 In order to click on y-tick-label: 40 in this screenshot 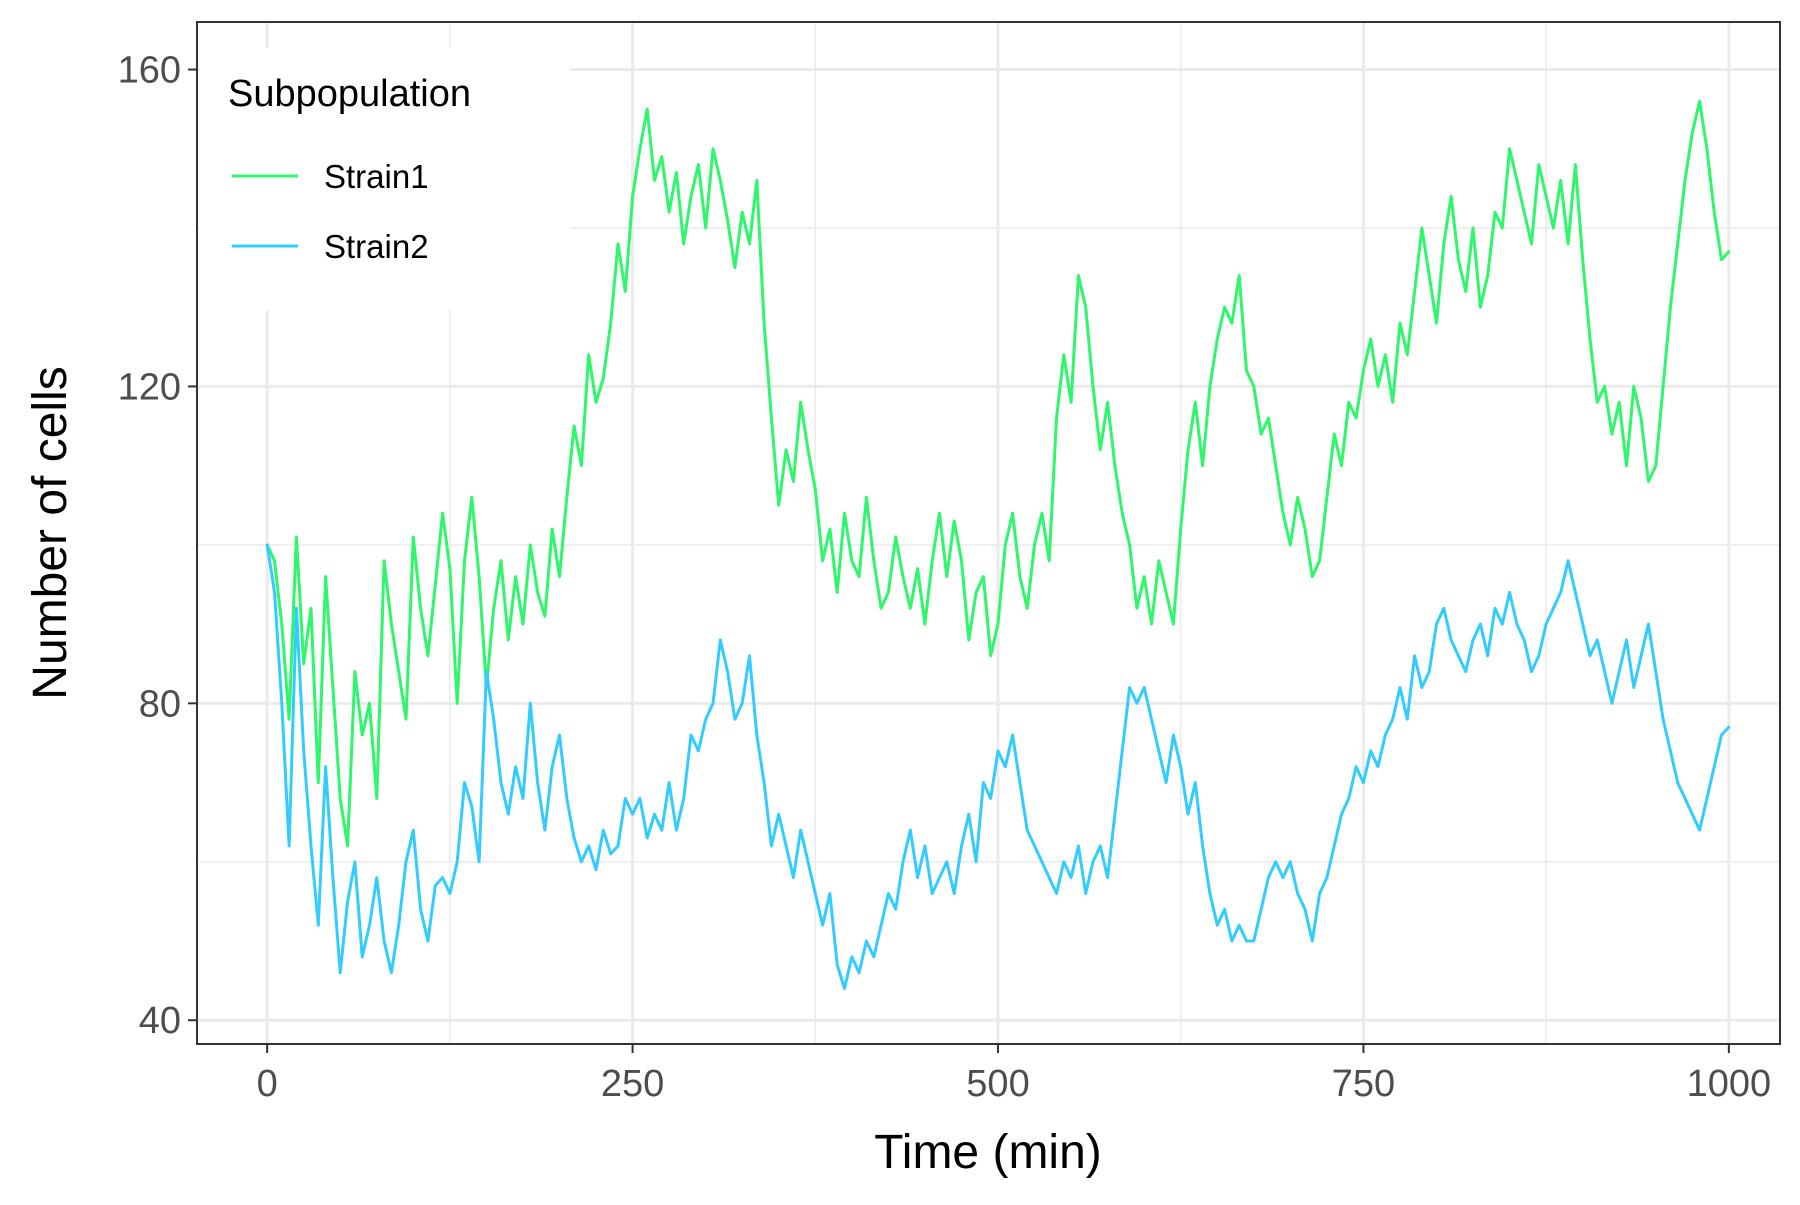, I will do `click(160, 1021)`.